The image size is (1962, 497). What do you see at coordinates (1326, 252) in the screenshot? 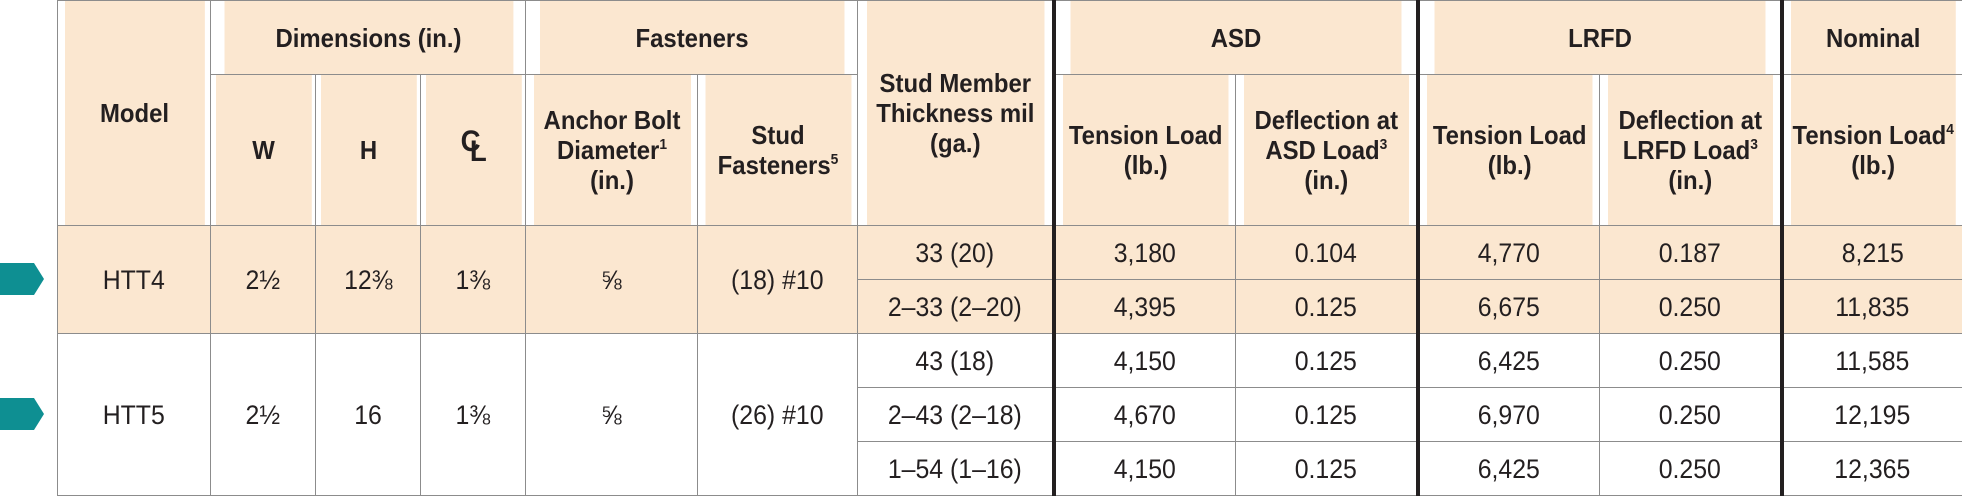
I see `cell-asd-deflection: 0.104` at bounding box center [1326, 252].